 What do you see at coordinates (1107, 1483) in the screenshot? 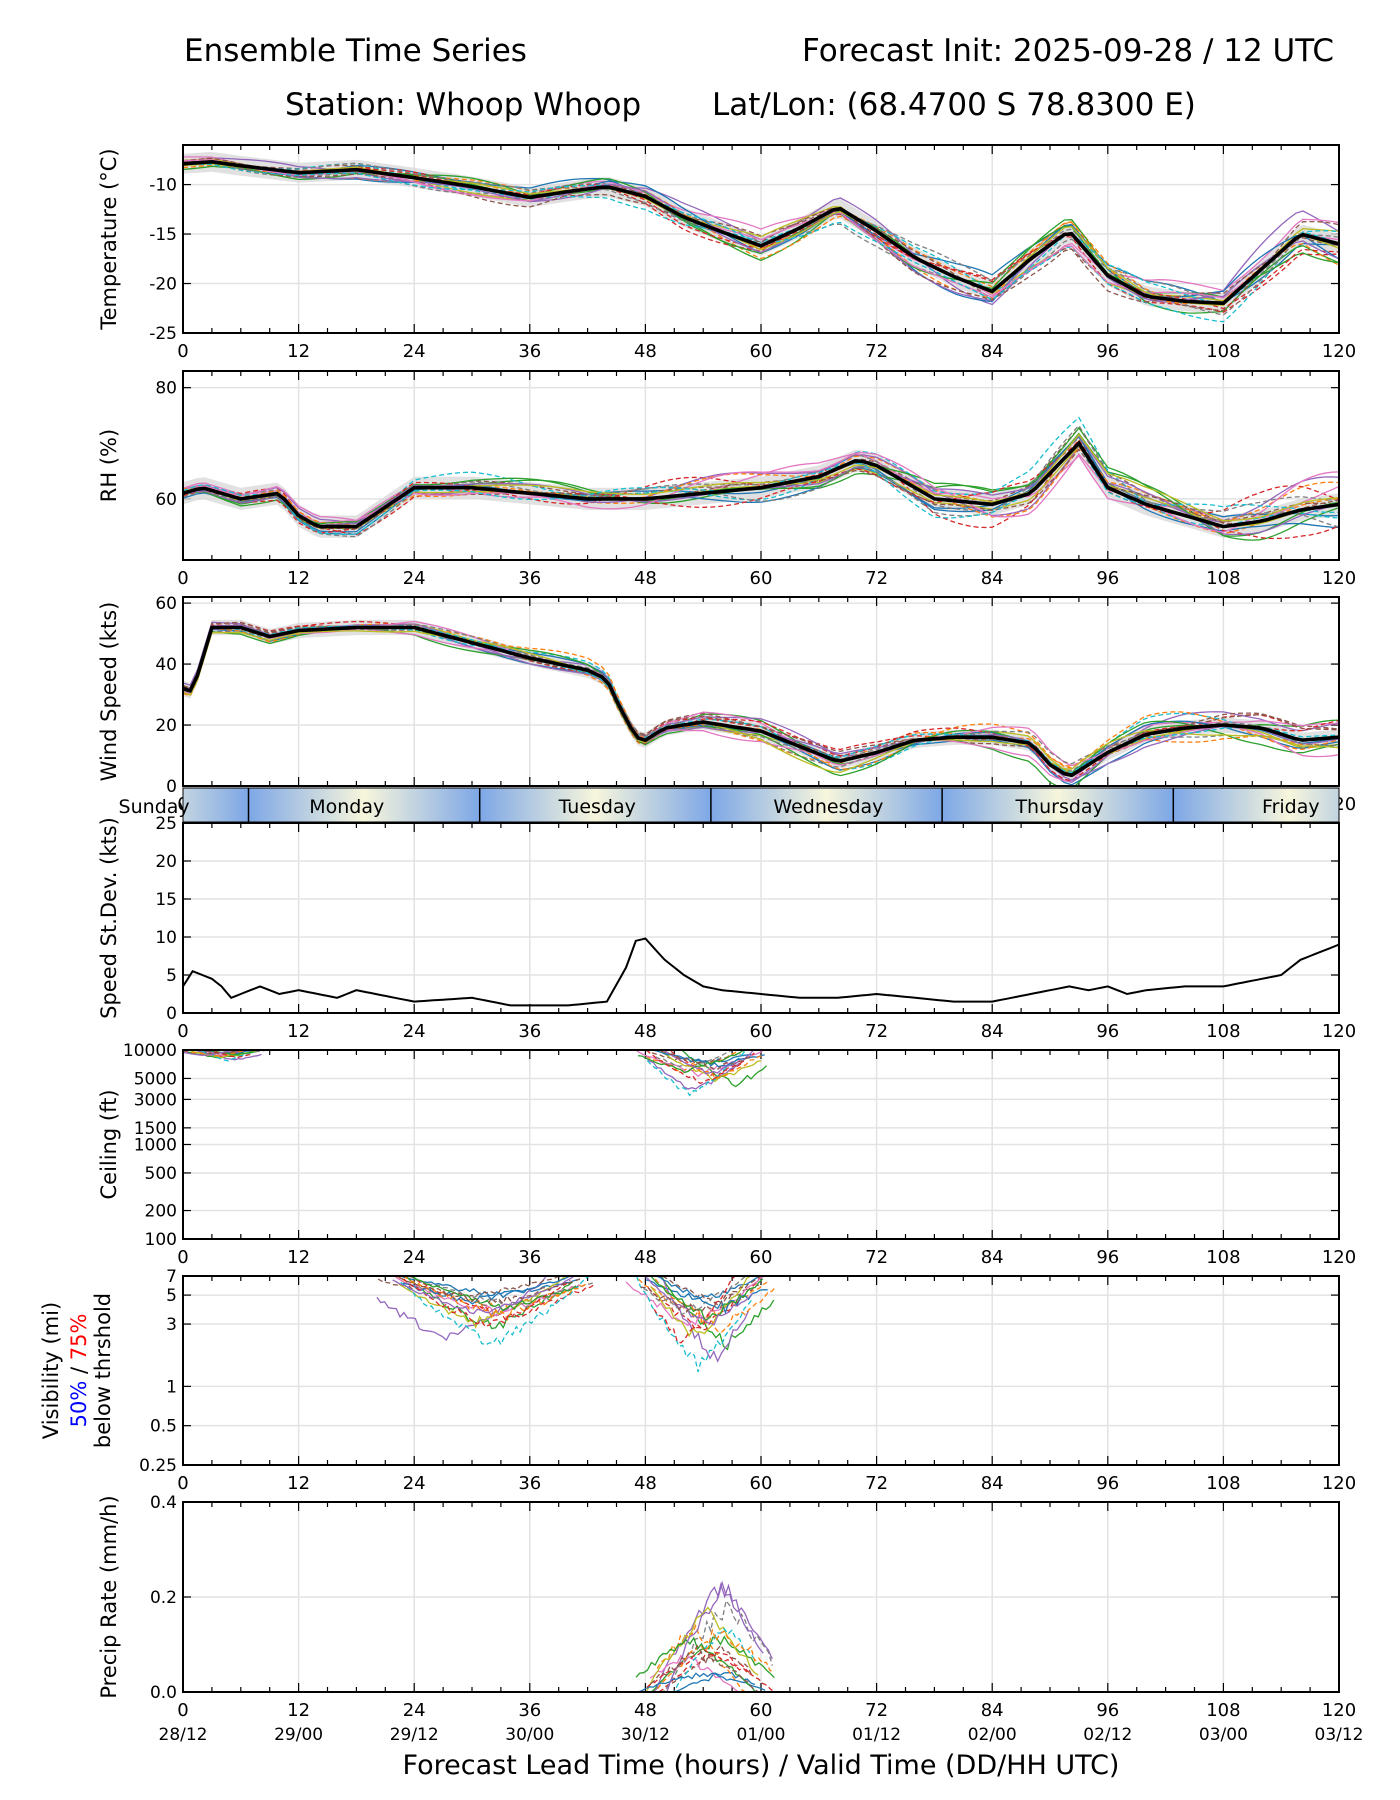
I see `visibility-xtick-label: 96` at bounding box center [1107, 1483].